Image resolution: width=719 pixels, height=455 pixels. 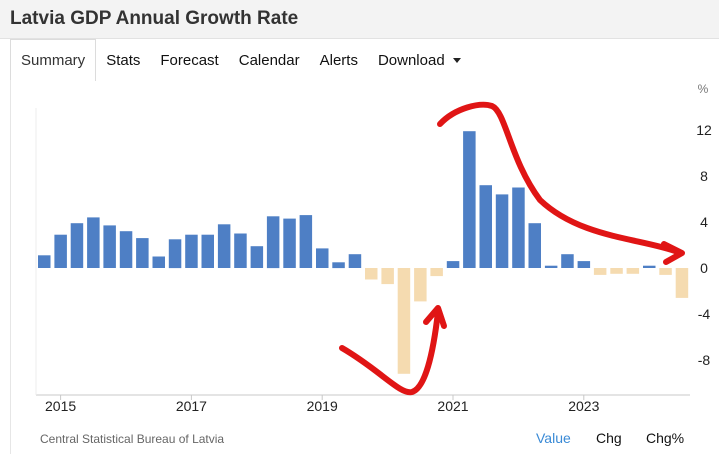 I want to click on bar-2021Q4, so click(x=502, y=231).